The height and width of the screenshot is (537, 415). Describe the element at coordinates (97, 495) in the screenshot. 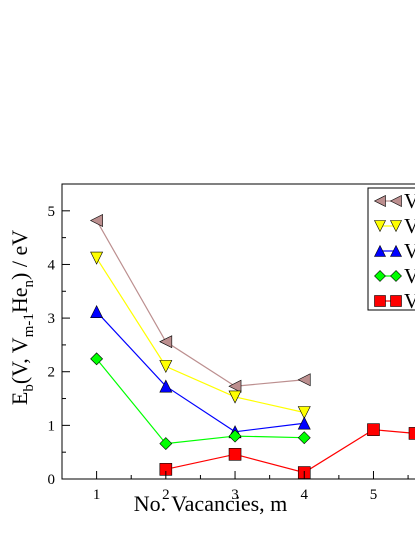

I see `x-tick-label: 1` at that location.